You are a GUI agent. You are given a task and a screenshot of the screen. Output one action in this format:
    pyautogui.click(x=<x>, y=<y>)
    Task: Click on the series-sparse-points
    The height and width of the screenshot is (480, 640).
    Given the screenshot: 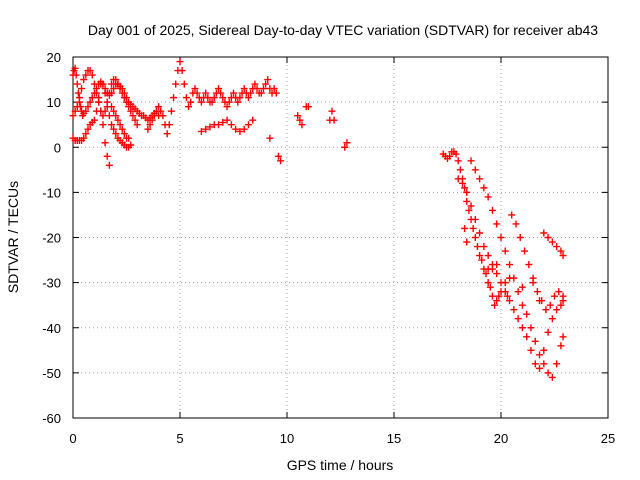 What is the action you would take?
    pyautogui.click(x=308, y=134)
    